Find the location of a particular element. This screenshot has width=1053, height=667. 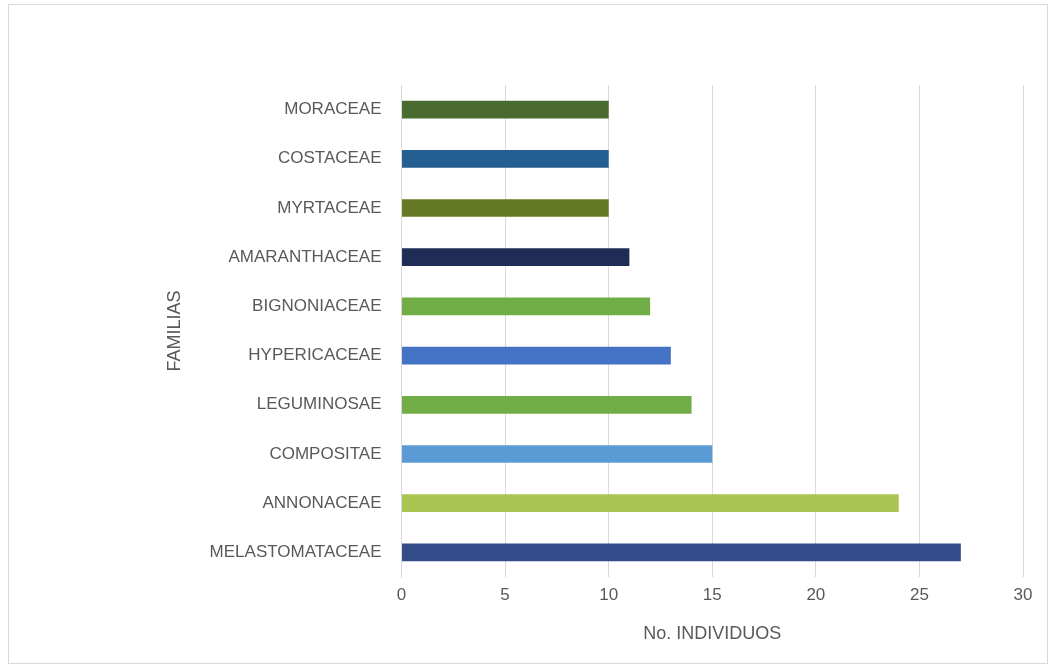

y-tick-label: HYPERICACEAE is located at coordinates (315, 355).